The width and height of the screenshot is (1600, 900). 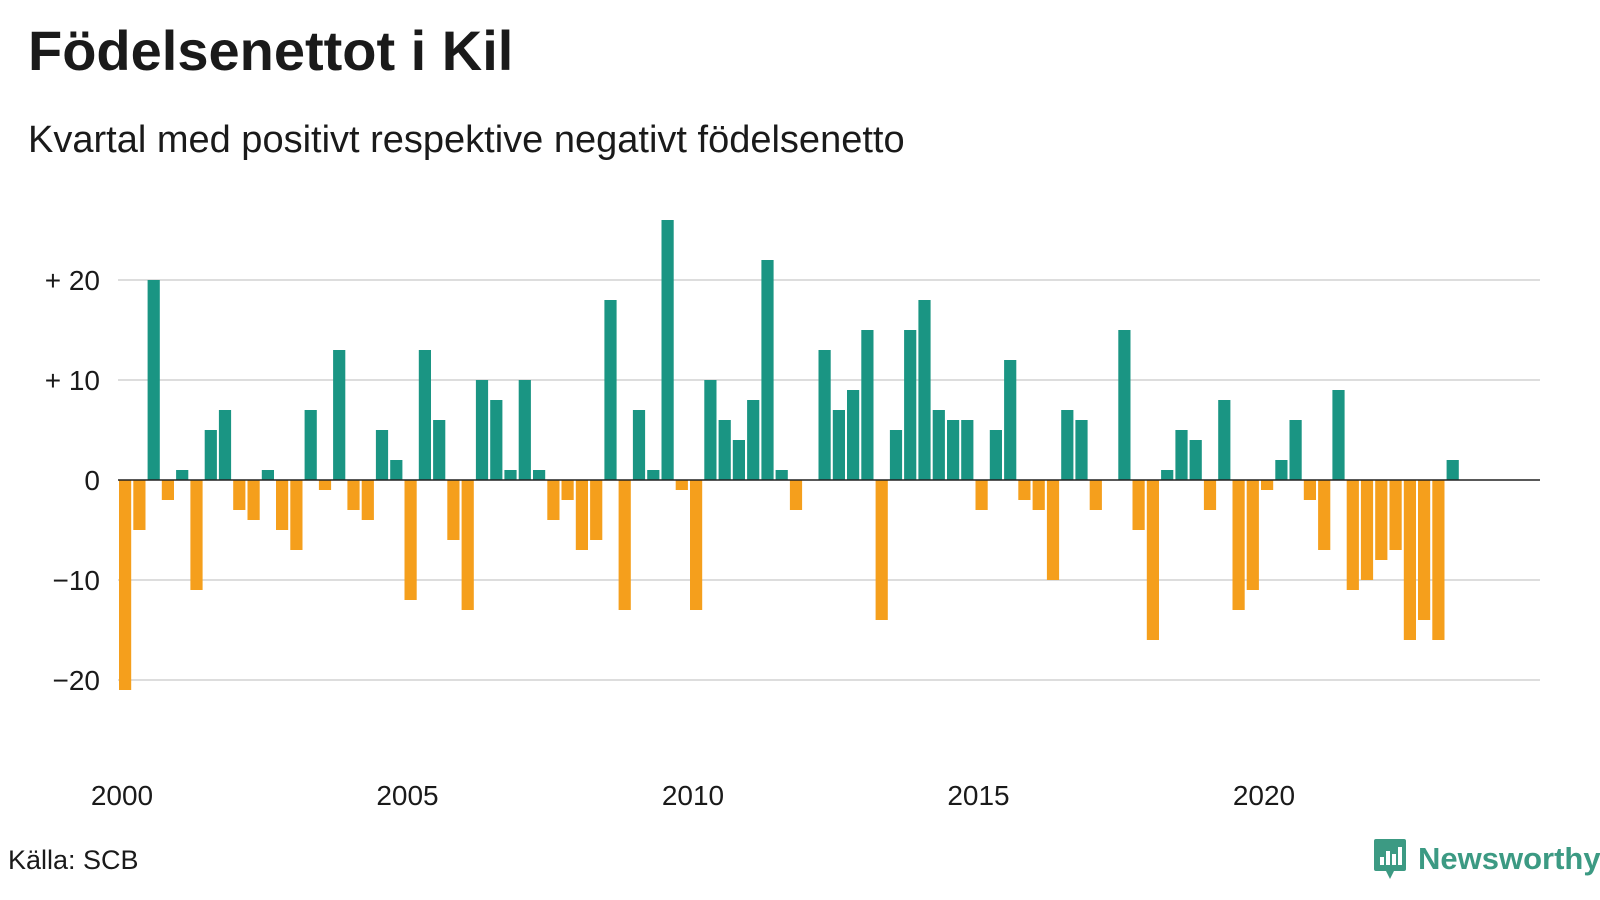 I want to click on x-tick-label: 2010, so click(x=693, y=795).